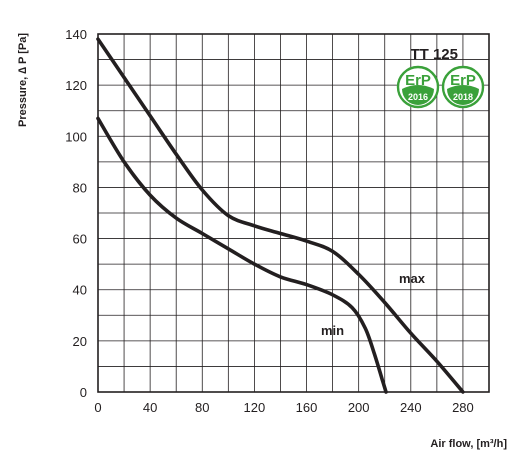 The width and height of the screenshot is (518, 465). Describe the element at coordinates (80, 187) in the screenshot. I see `y-tick-label: 80` at that location.